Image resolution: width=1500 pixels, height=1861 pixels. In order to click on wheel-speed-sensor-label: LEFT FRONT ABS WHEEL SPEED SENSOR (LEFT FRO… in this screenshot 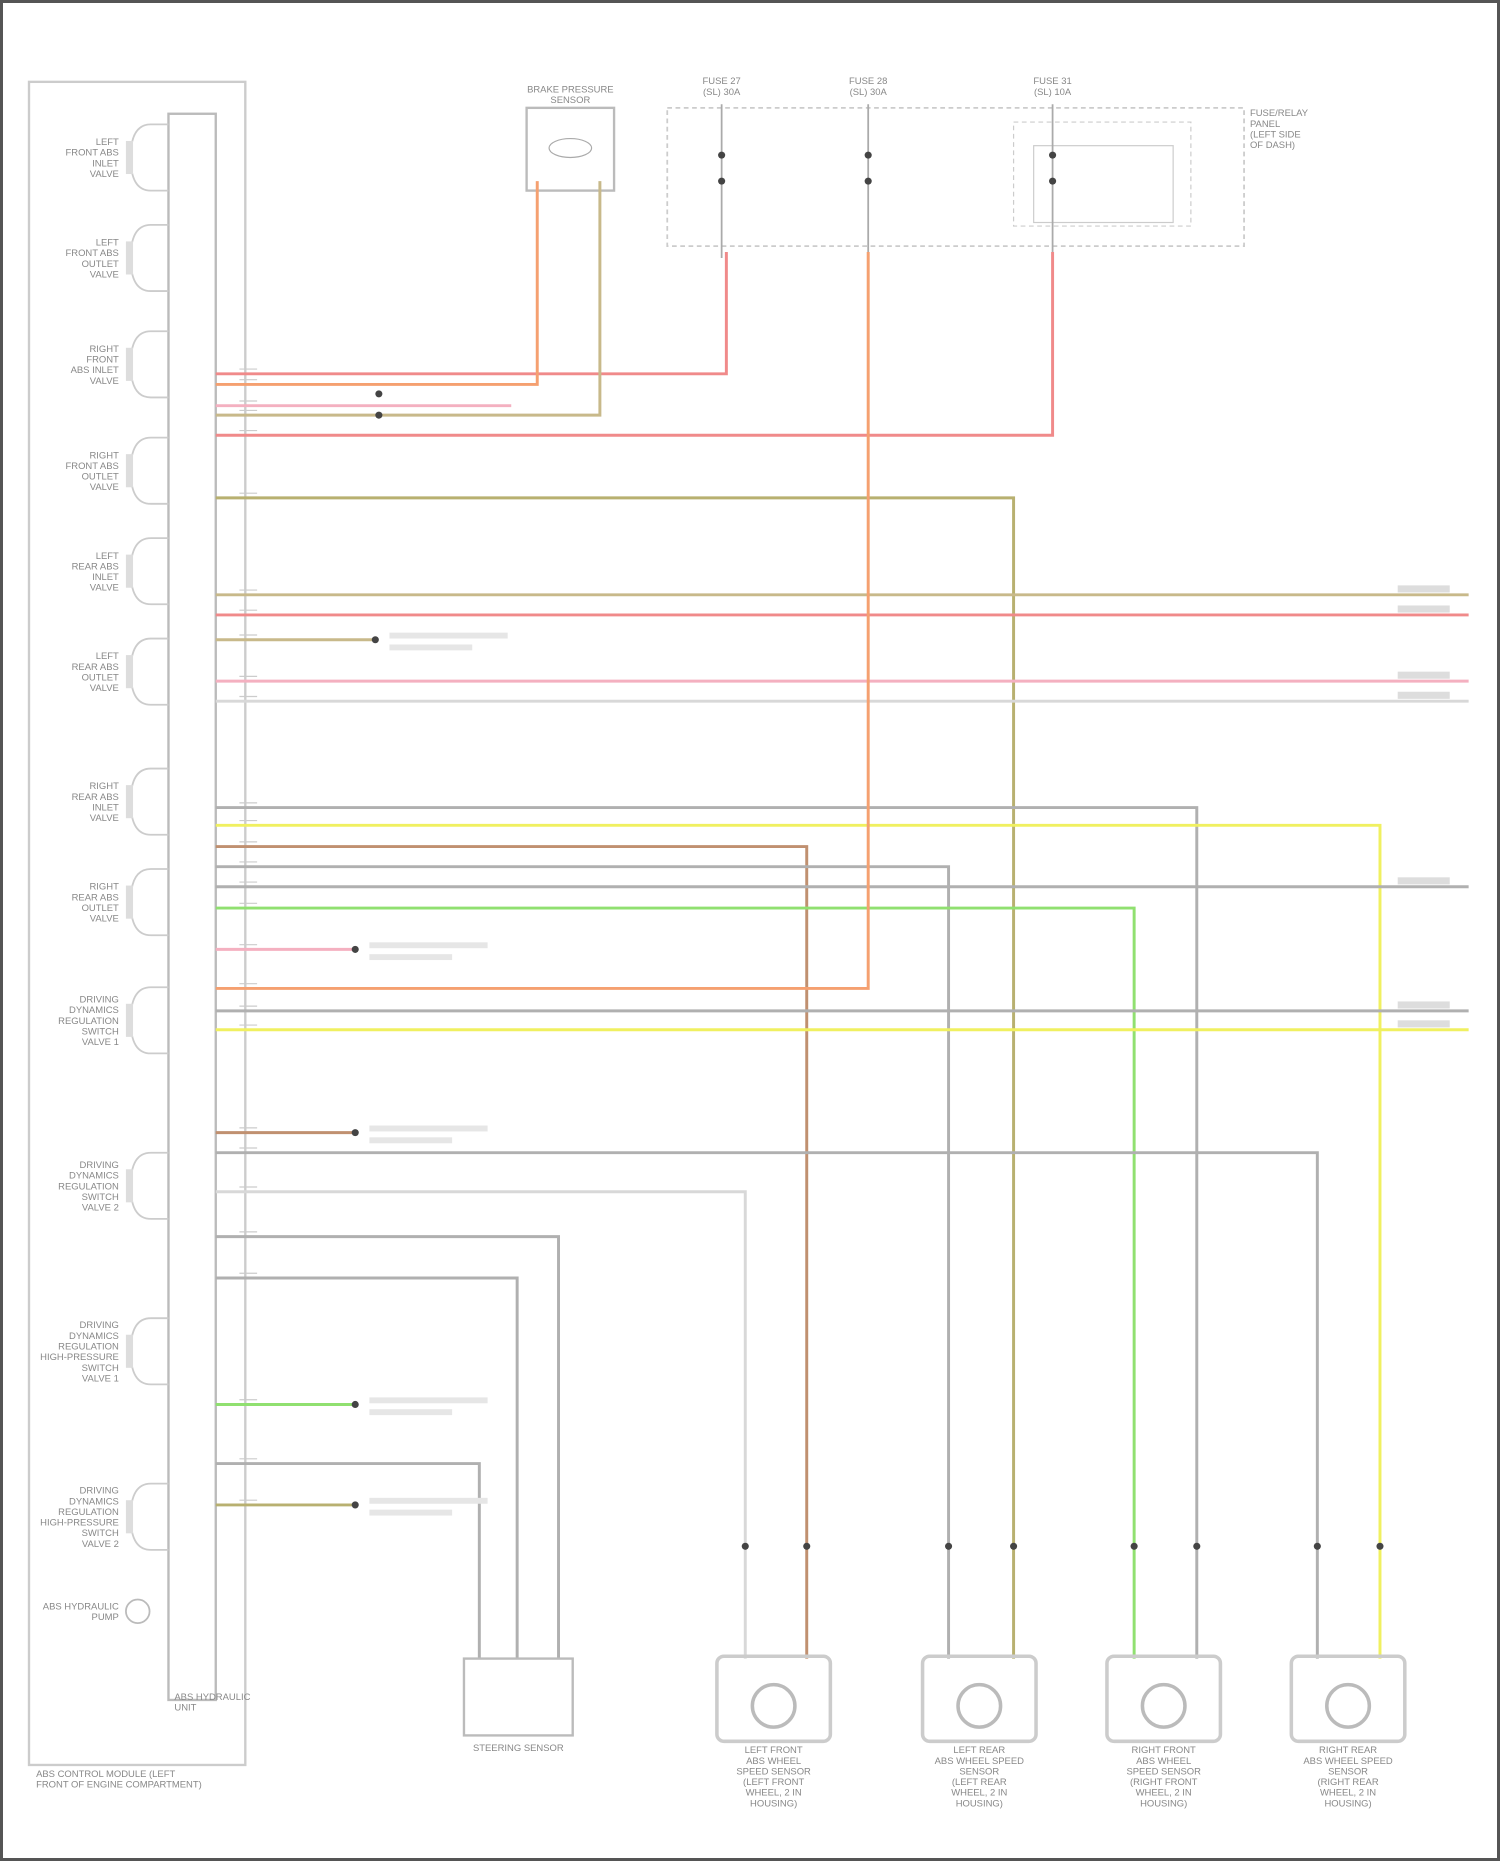, I will do `click(773, 1777)`.